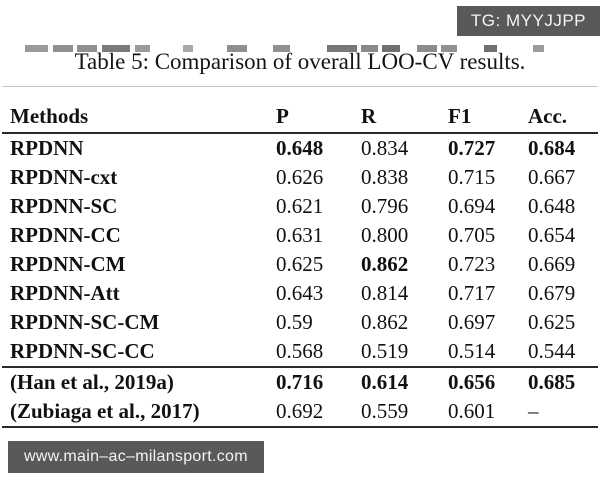 This screenshot has height=480, width=600. I want to click on column-header-p: P, so click(282, 116).